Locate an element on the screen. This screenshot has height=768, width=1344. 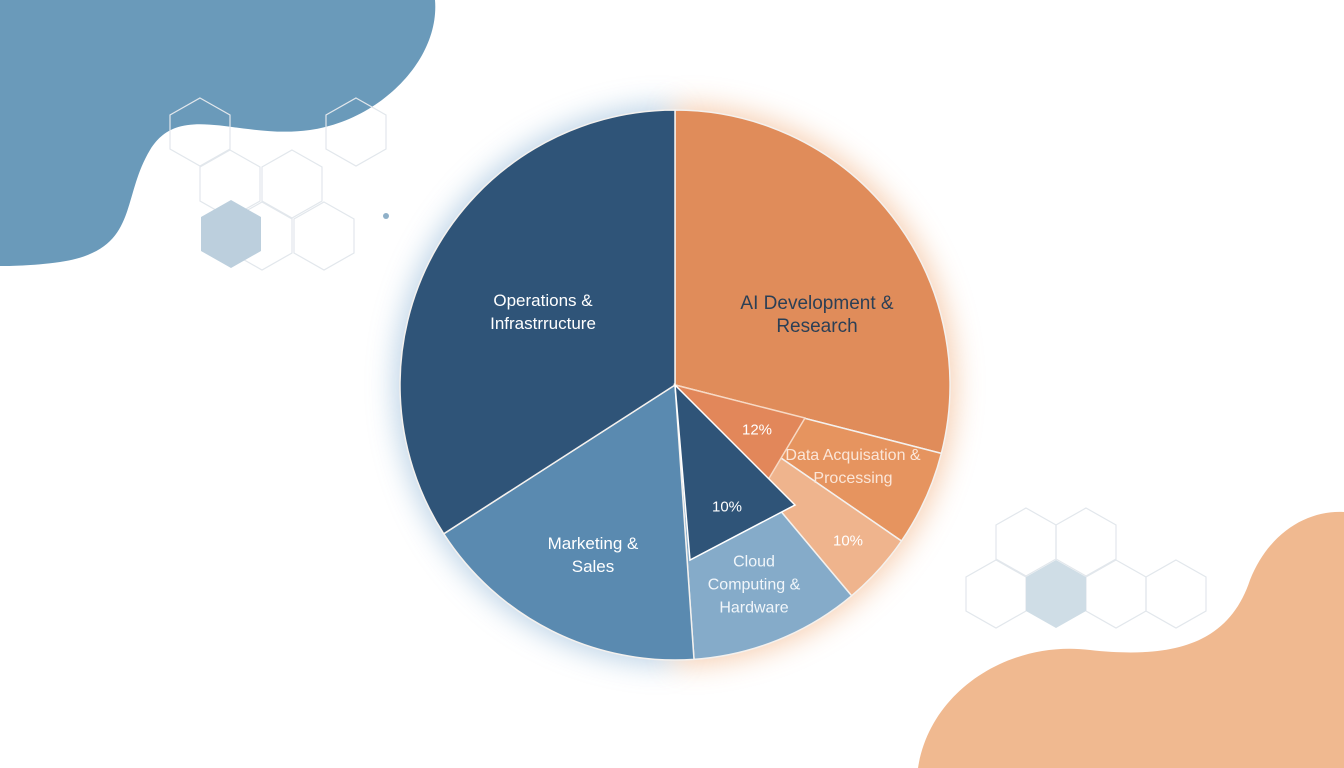
slice-label: Data Acquisation & Processing is located at coordinates (853, 467).